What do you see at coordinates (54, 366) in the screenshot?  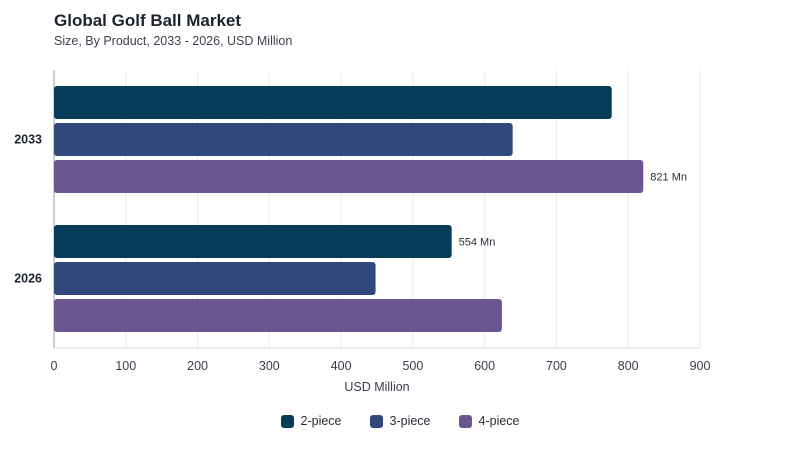 I see `x-tick-label: 0` at bounding box center [54, 366].